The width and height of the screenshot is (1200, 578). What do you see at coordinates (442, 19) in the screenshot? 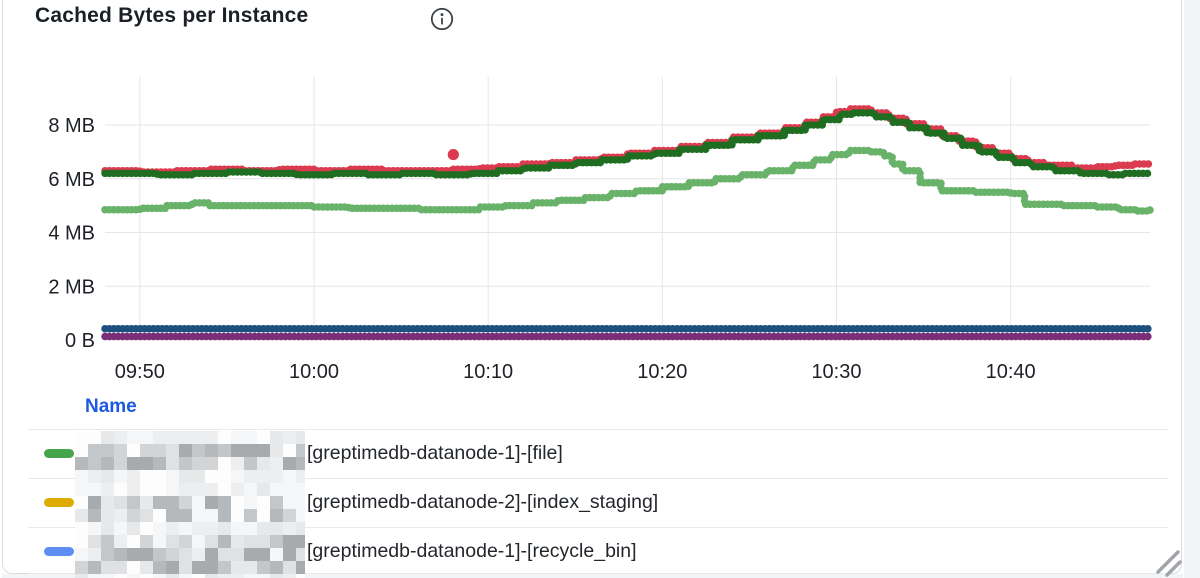
I see `info-icon` at bounding box center [442, 19].